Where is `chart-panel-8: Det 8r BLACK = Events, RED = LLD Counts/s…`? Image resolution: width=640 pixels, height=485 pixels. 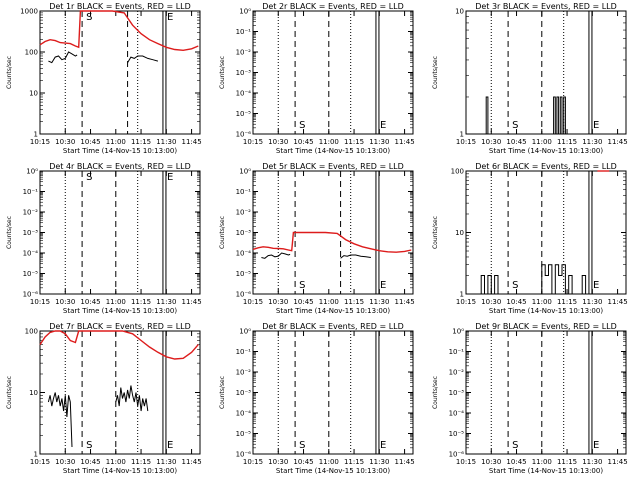
chart-panel-8: Det 8r BLACK = Events, RED = LLD Counts/s… is located at coordinates (317, 398).